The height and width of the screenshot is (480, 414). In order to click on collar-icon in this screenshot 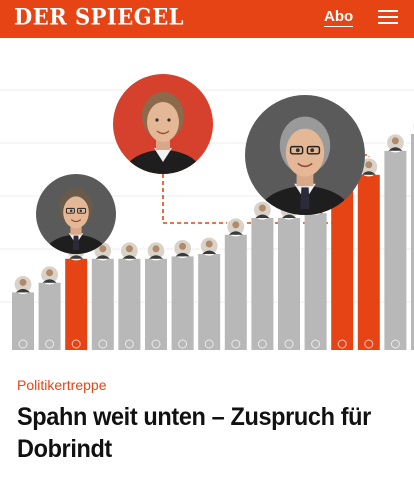, I will do `click(163, 155)`.